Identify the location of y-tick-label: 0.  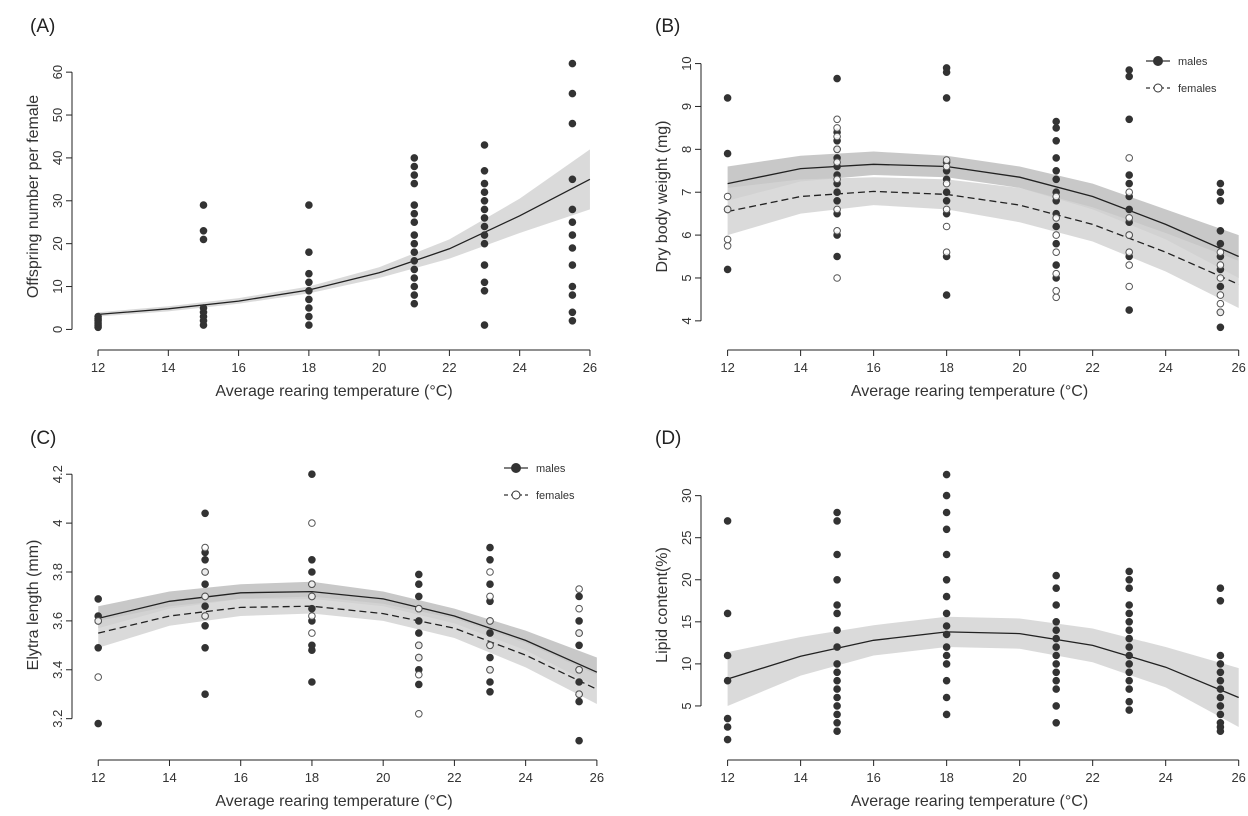
(57, 329).